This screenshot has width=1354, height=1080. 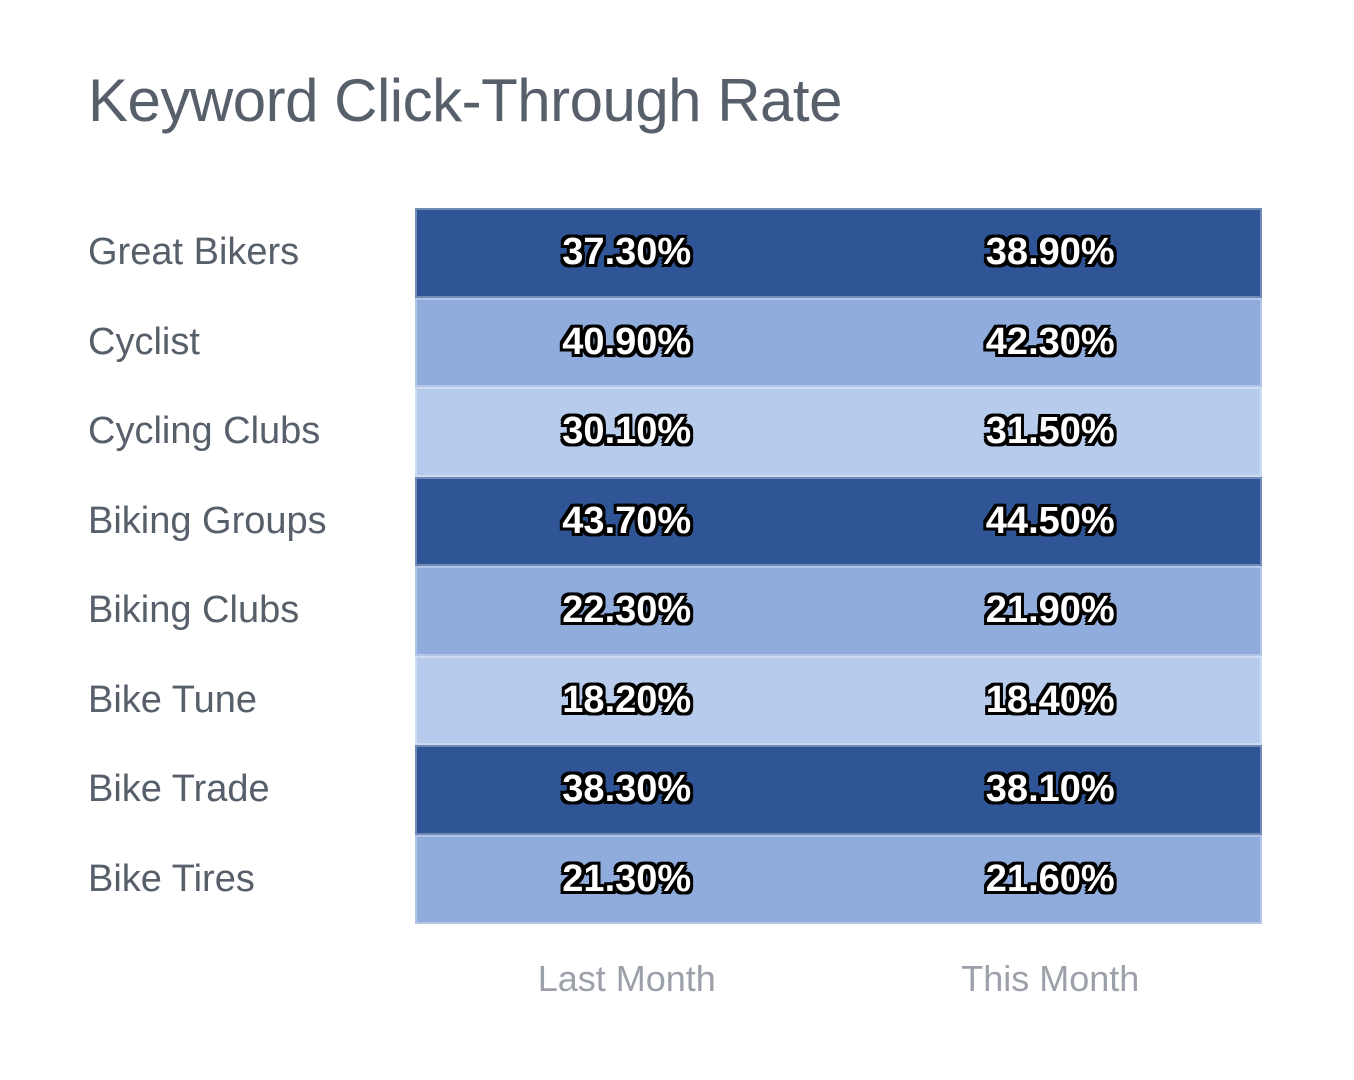 I want to click on axis-label-last-month: Last Month, so click(x=626, y=978).